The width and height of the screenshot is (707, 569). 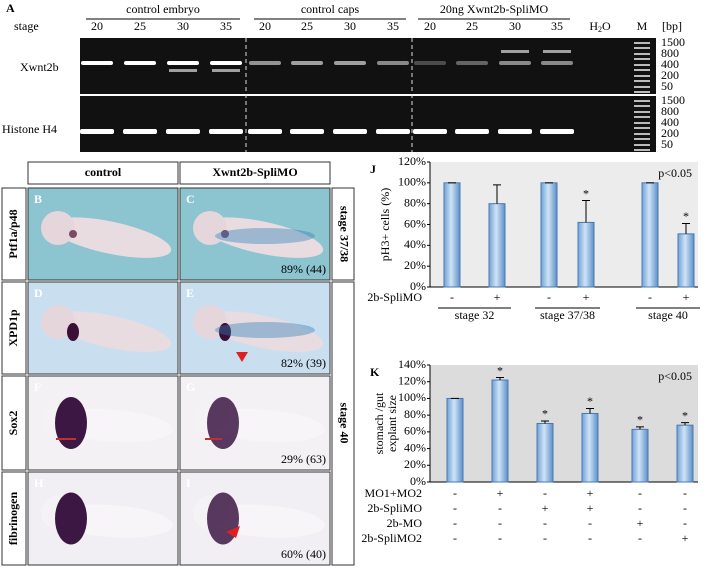 What do you see at coordinates (183, 26) in the screenshot?
I see `lane-label: 30` at bounding box center [183, 26].